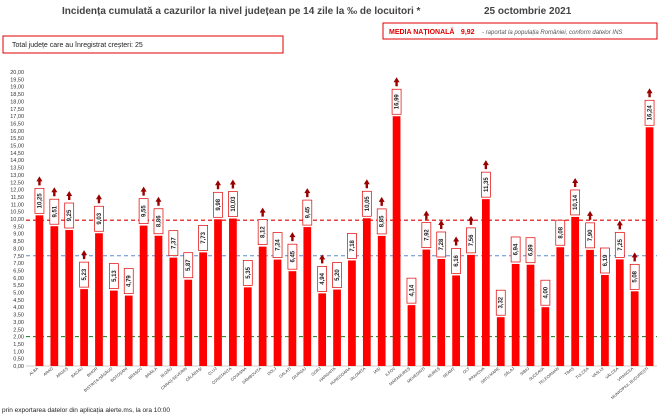  What do you see at coordinates (62, 372) in the screenshot?
I see `x-tick-label: ARGEȘ` at bounding box center [62, 372].